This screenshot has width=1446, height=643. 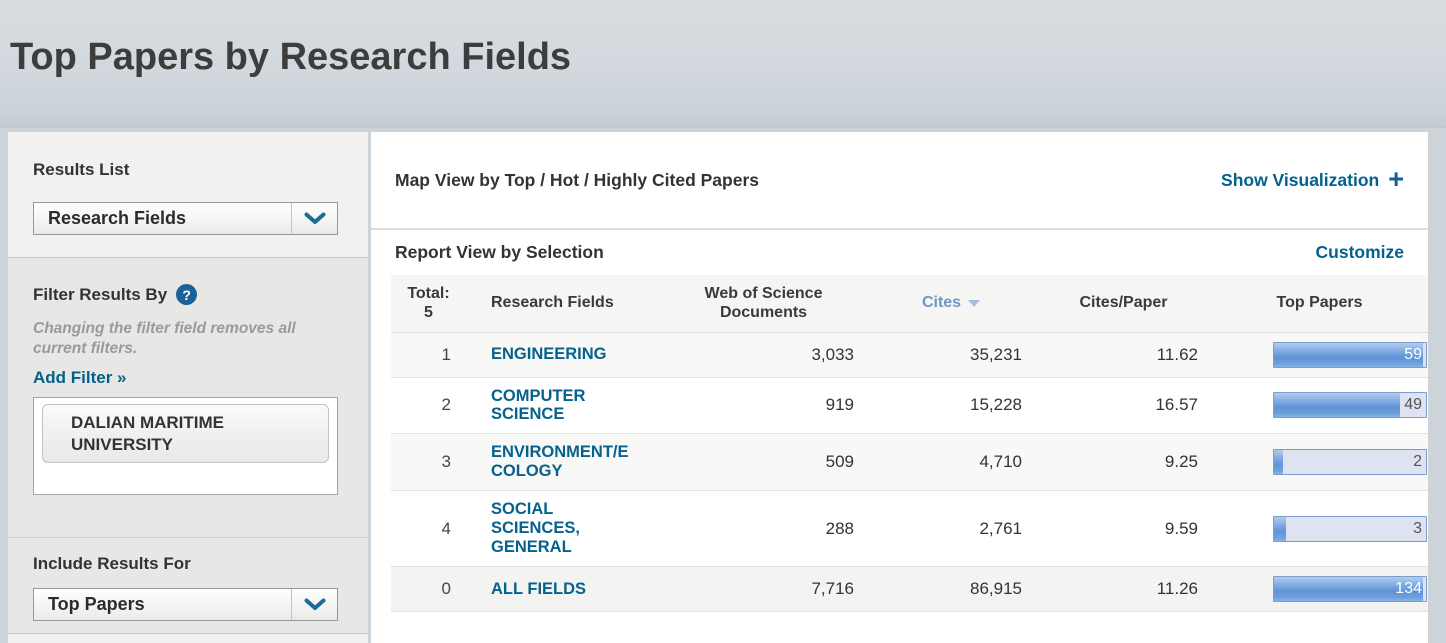 I want to click on show-visualization-label: Show Visualization, so click(x=1300, y=179).